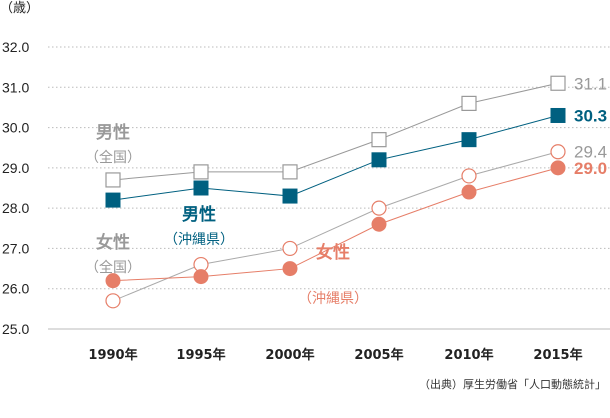 The width and height of the screenshot is (610, 418). I want to click on x-tick-label: 1995年, so click(200, 355).